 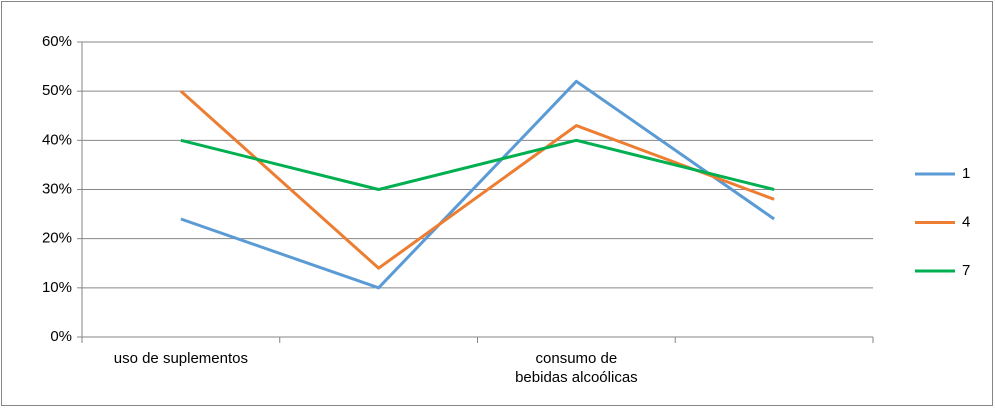 What do you see at coordinates (966, 221) in the screenshot?
I see `legend-label: 4` at bounding box center [966, 221].